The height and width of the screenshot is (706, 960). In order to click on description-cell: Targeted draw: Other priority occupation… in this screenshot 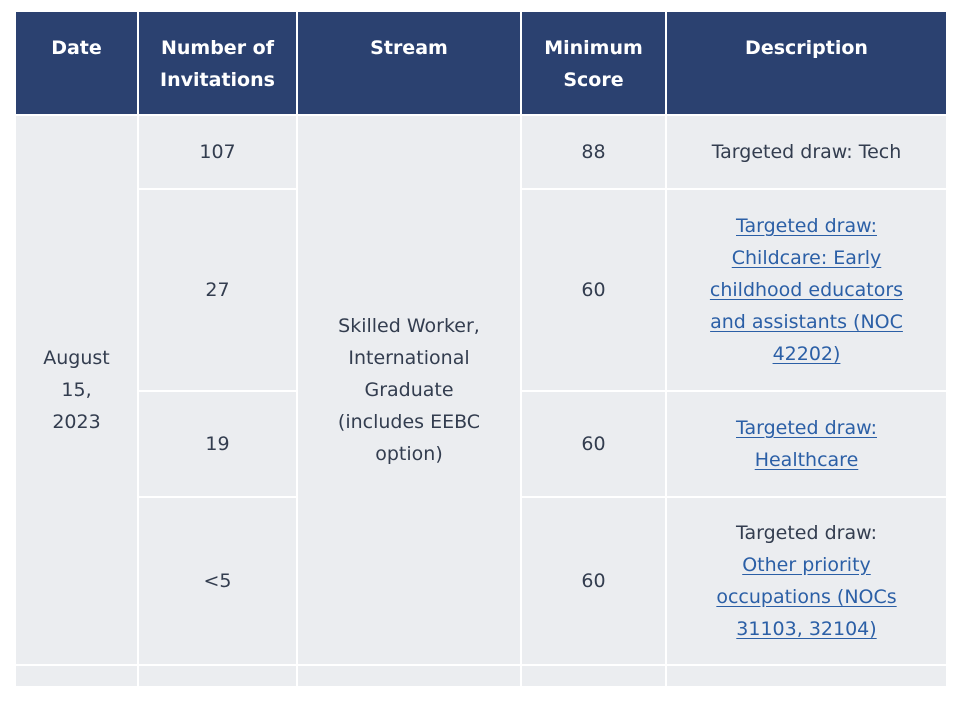, I will do `click(806, 581)`.